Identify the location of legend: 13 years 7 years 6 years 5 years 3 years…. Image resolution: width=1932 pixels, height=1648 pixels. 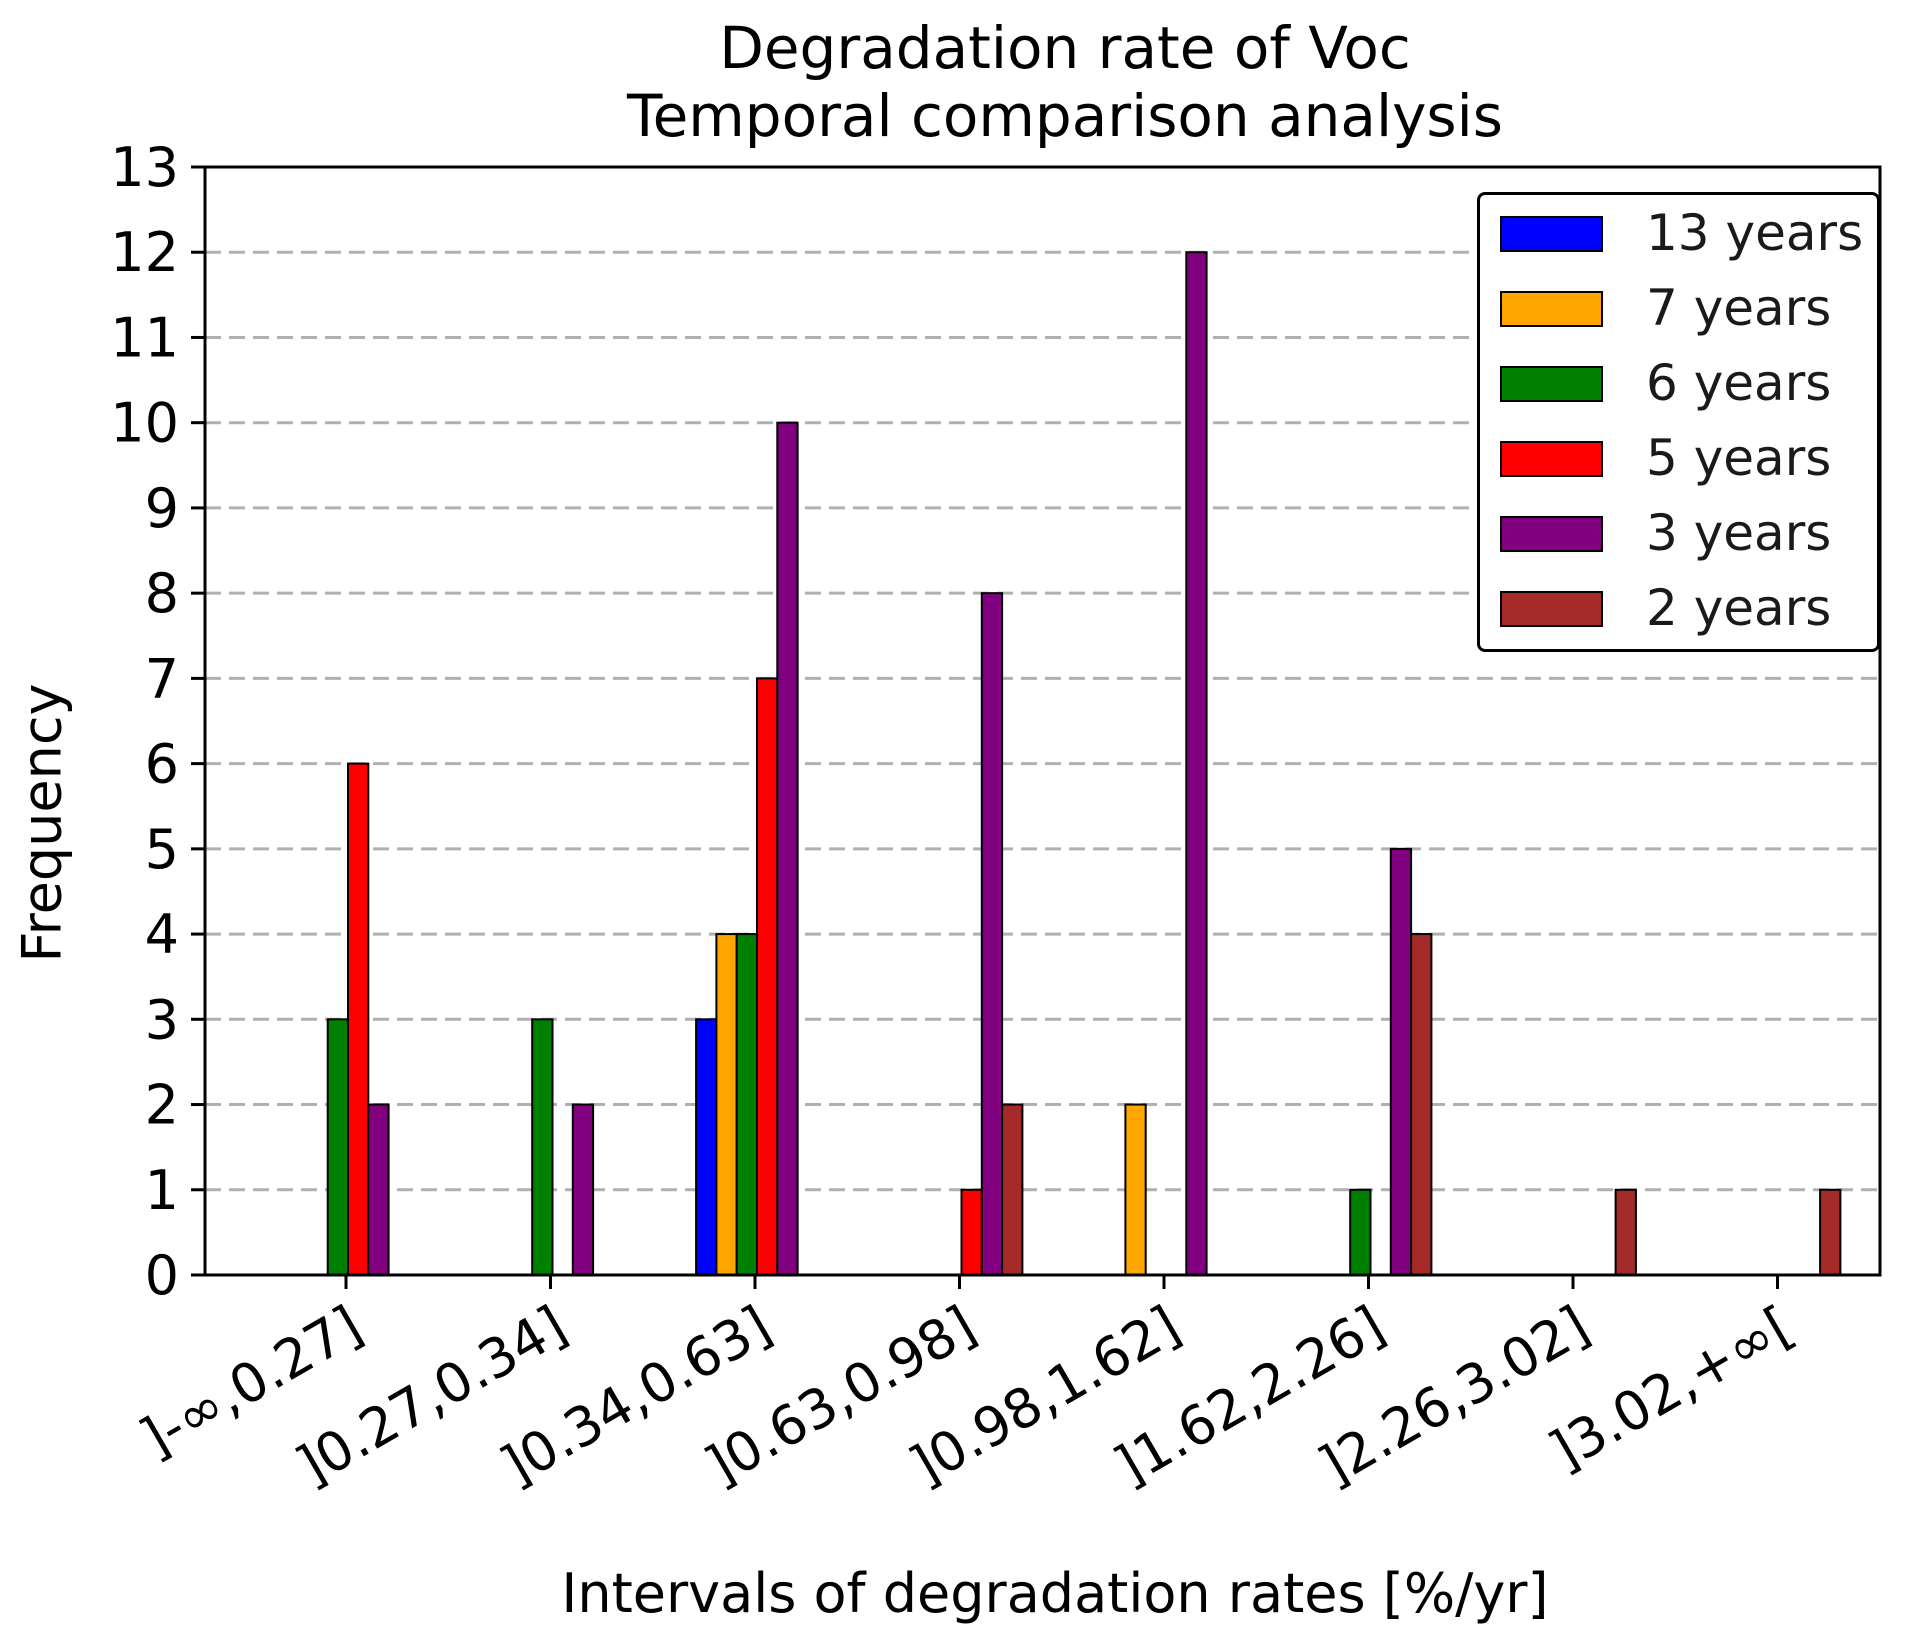
(1678, 422).